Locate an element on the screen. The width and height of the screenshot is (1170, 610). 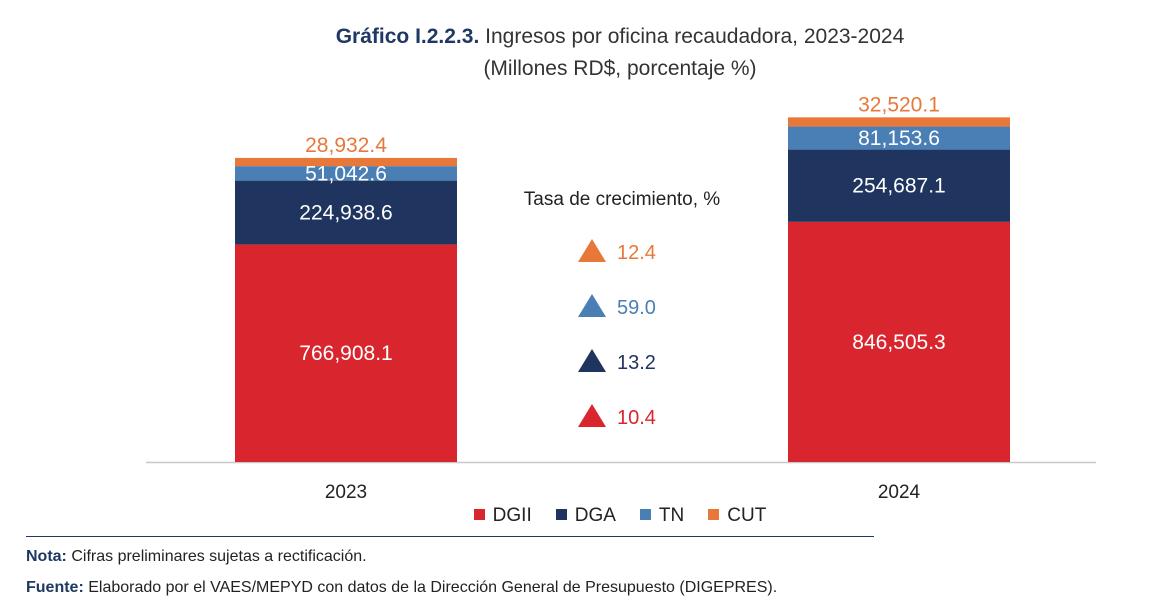
data-label-dgii-2023: 766,908.1 is located at coordinates (345, 353).